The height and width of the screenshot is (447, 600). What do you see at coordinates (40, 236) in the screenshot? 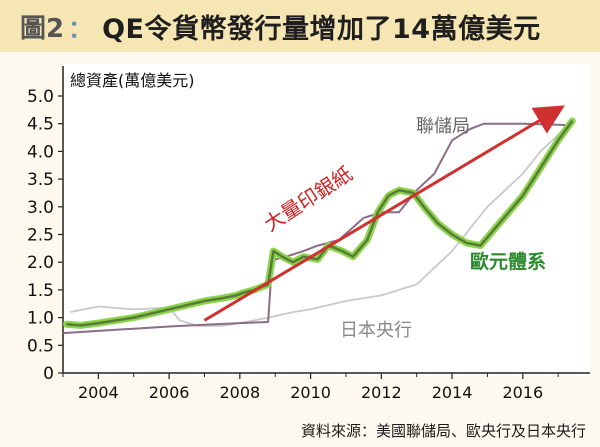
I see `y-tick-label: 2.5` at bounding box center [40, 236].